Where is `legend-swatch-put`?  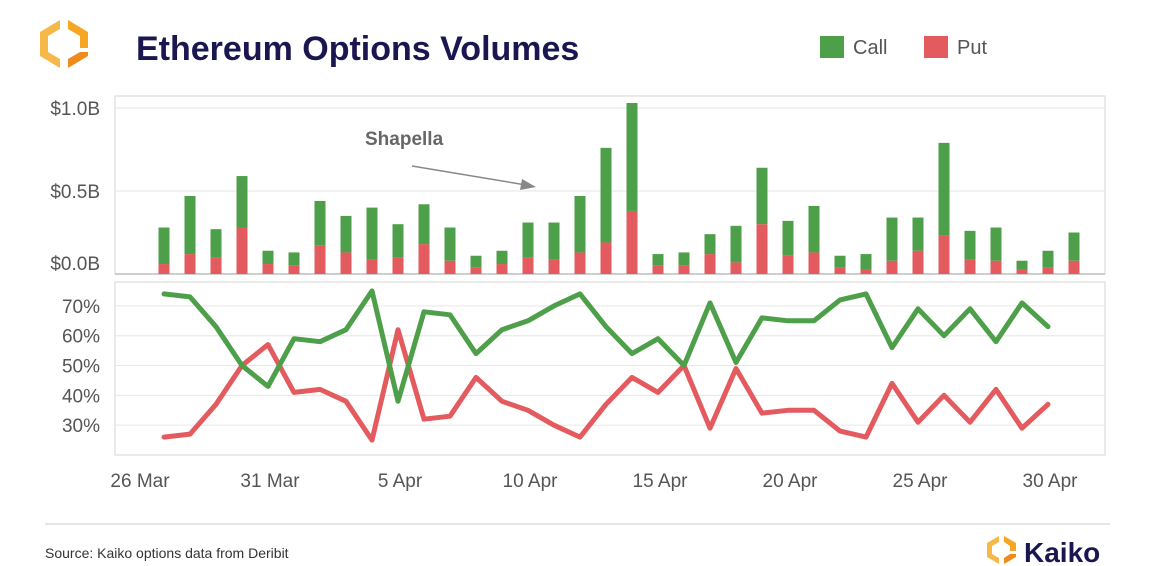 legend-swatch-put is located at coordinates (936, 47).